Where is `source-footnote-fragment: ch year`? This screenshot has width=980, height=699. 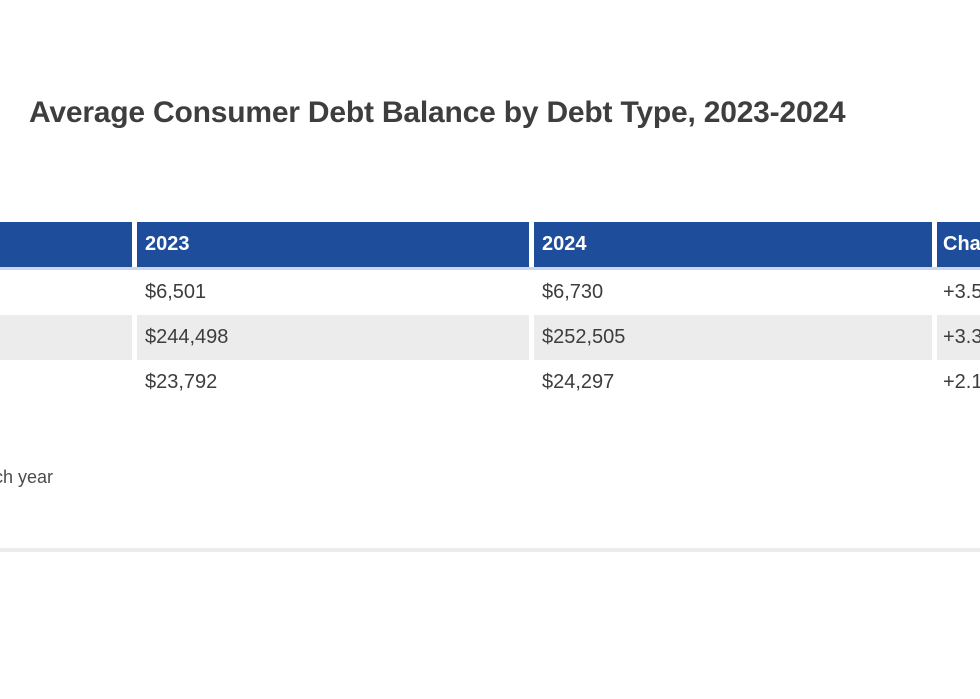
source-footnote-fragment: ch year is located at coordinates (27, 477).